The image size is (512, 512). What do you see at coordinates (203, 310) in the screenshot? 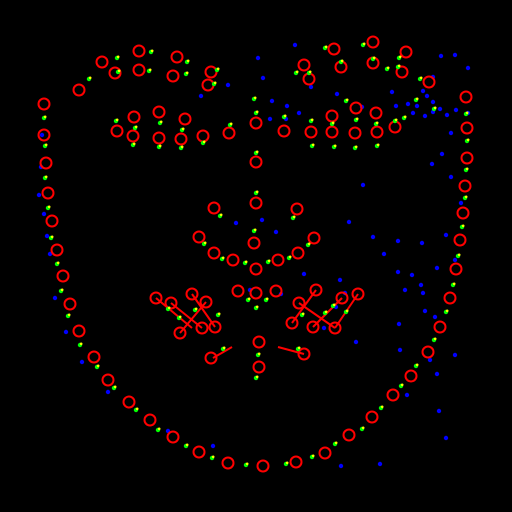
I see `connector-line` at bounding box center [203, 310].